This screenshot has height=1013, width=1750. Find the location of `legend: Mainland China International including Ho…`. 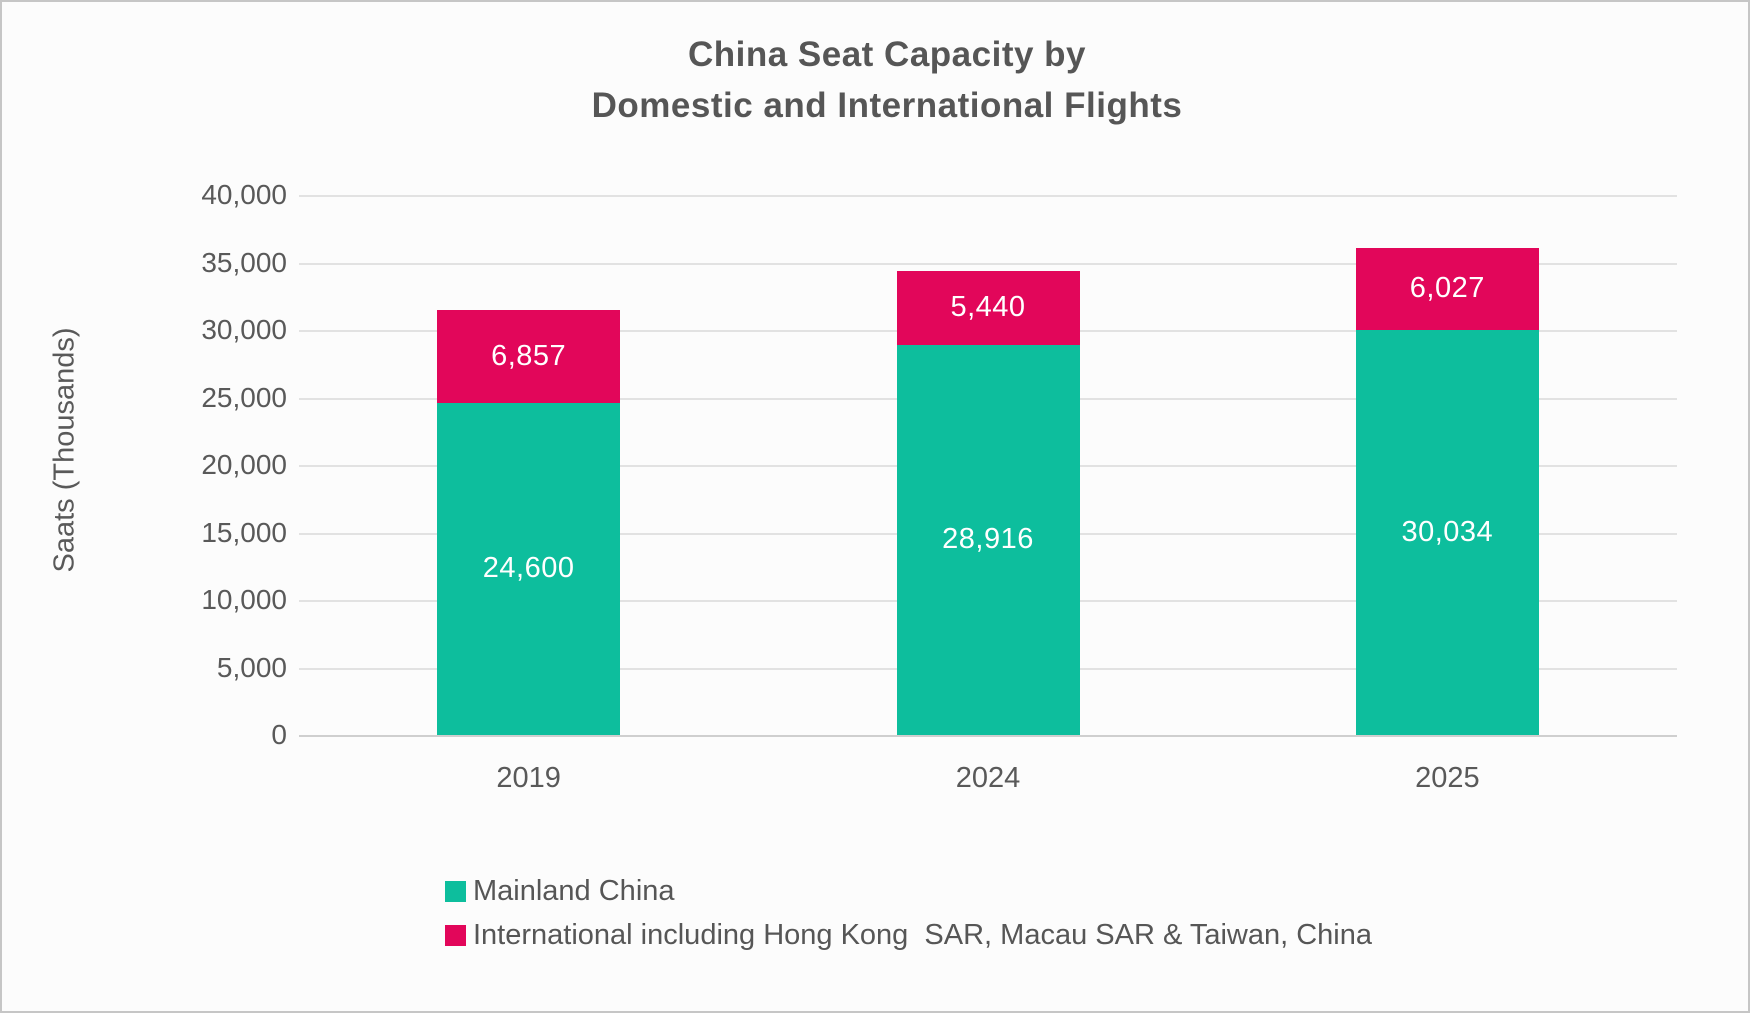

legend: Mainland China International including Ho… is located at coordinates (908, 913).